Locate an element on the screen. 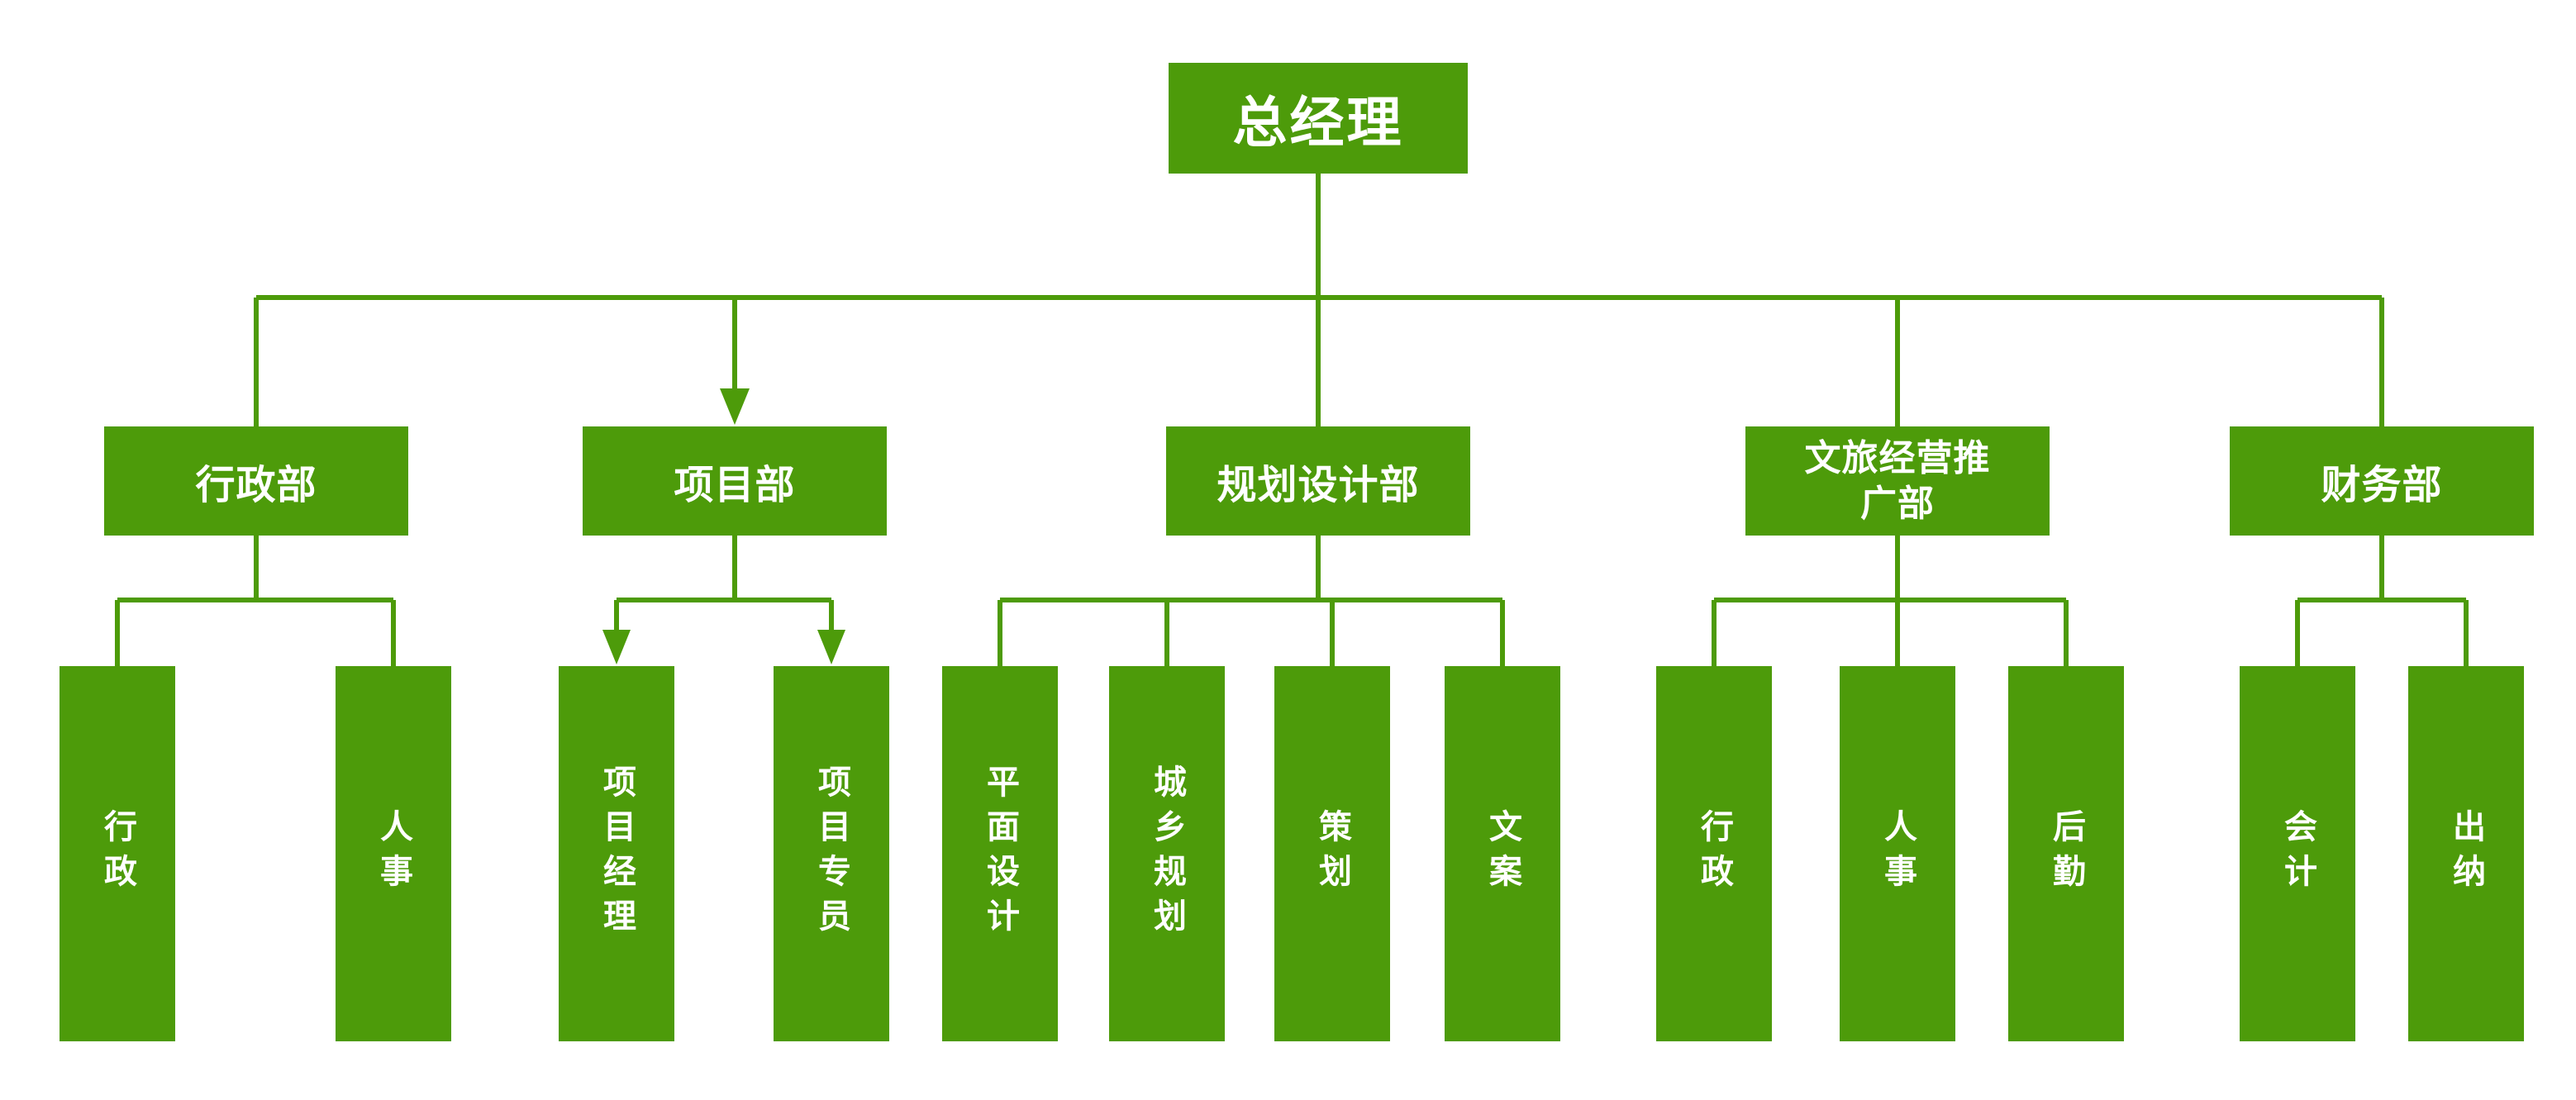 The width and height of the screenshot is (2576, 1100). node-strategy-planning: 策划 is located at coordinates (1332, 853).